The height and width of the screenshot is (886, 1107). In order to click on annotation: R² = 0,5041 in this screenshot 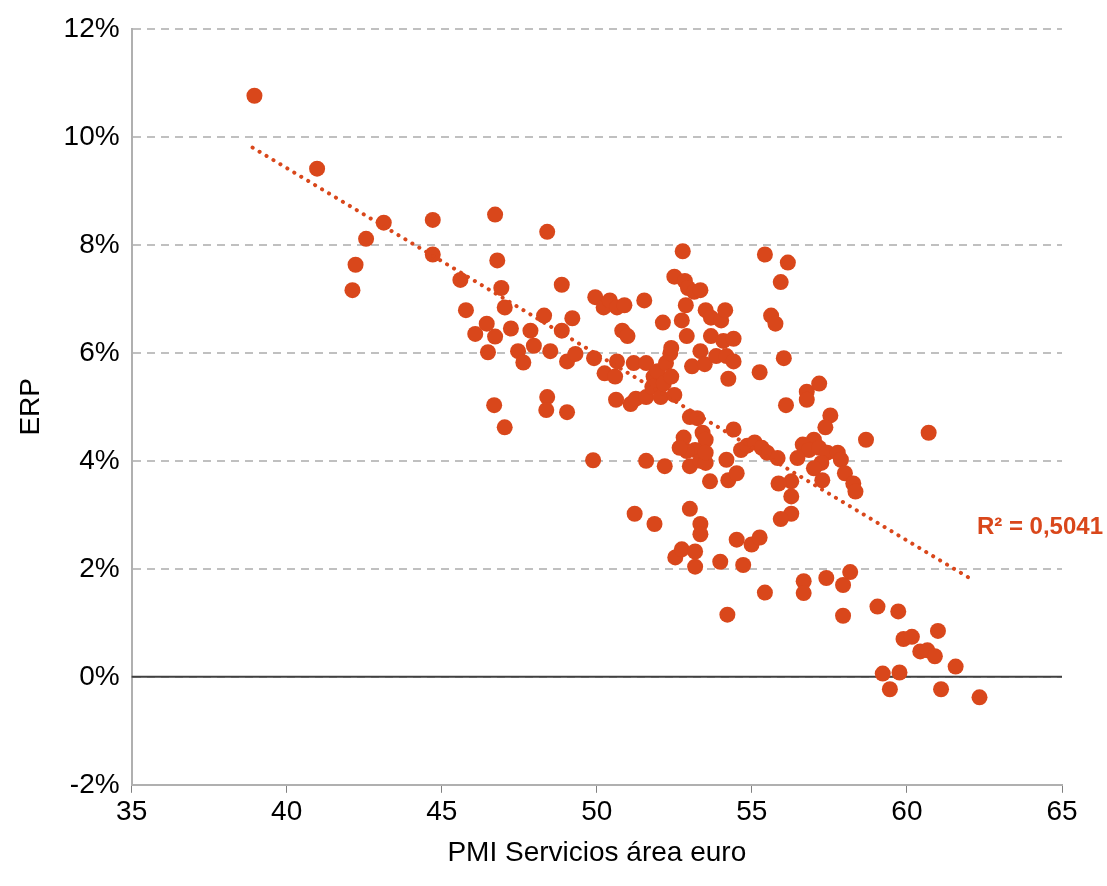, I will do `click(1039, 526)`.